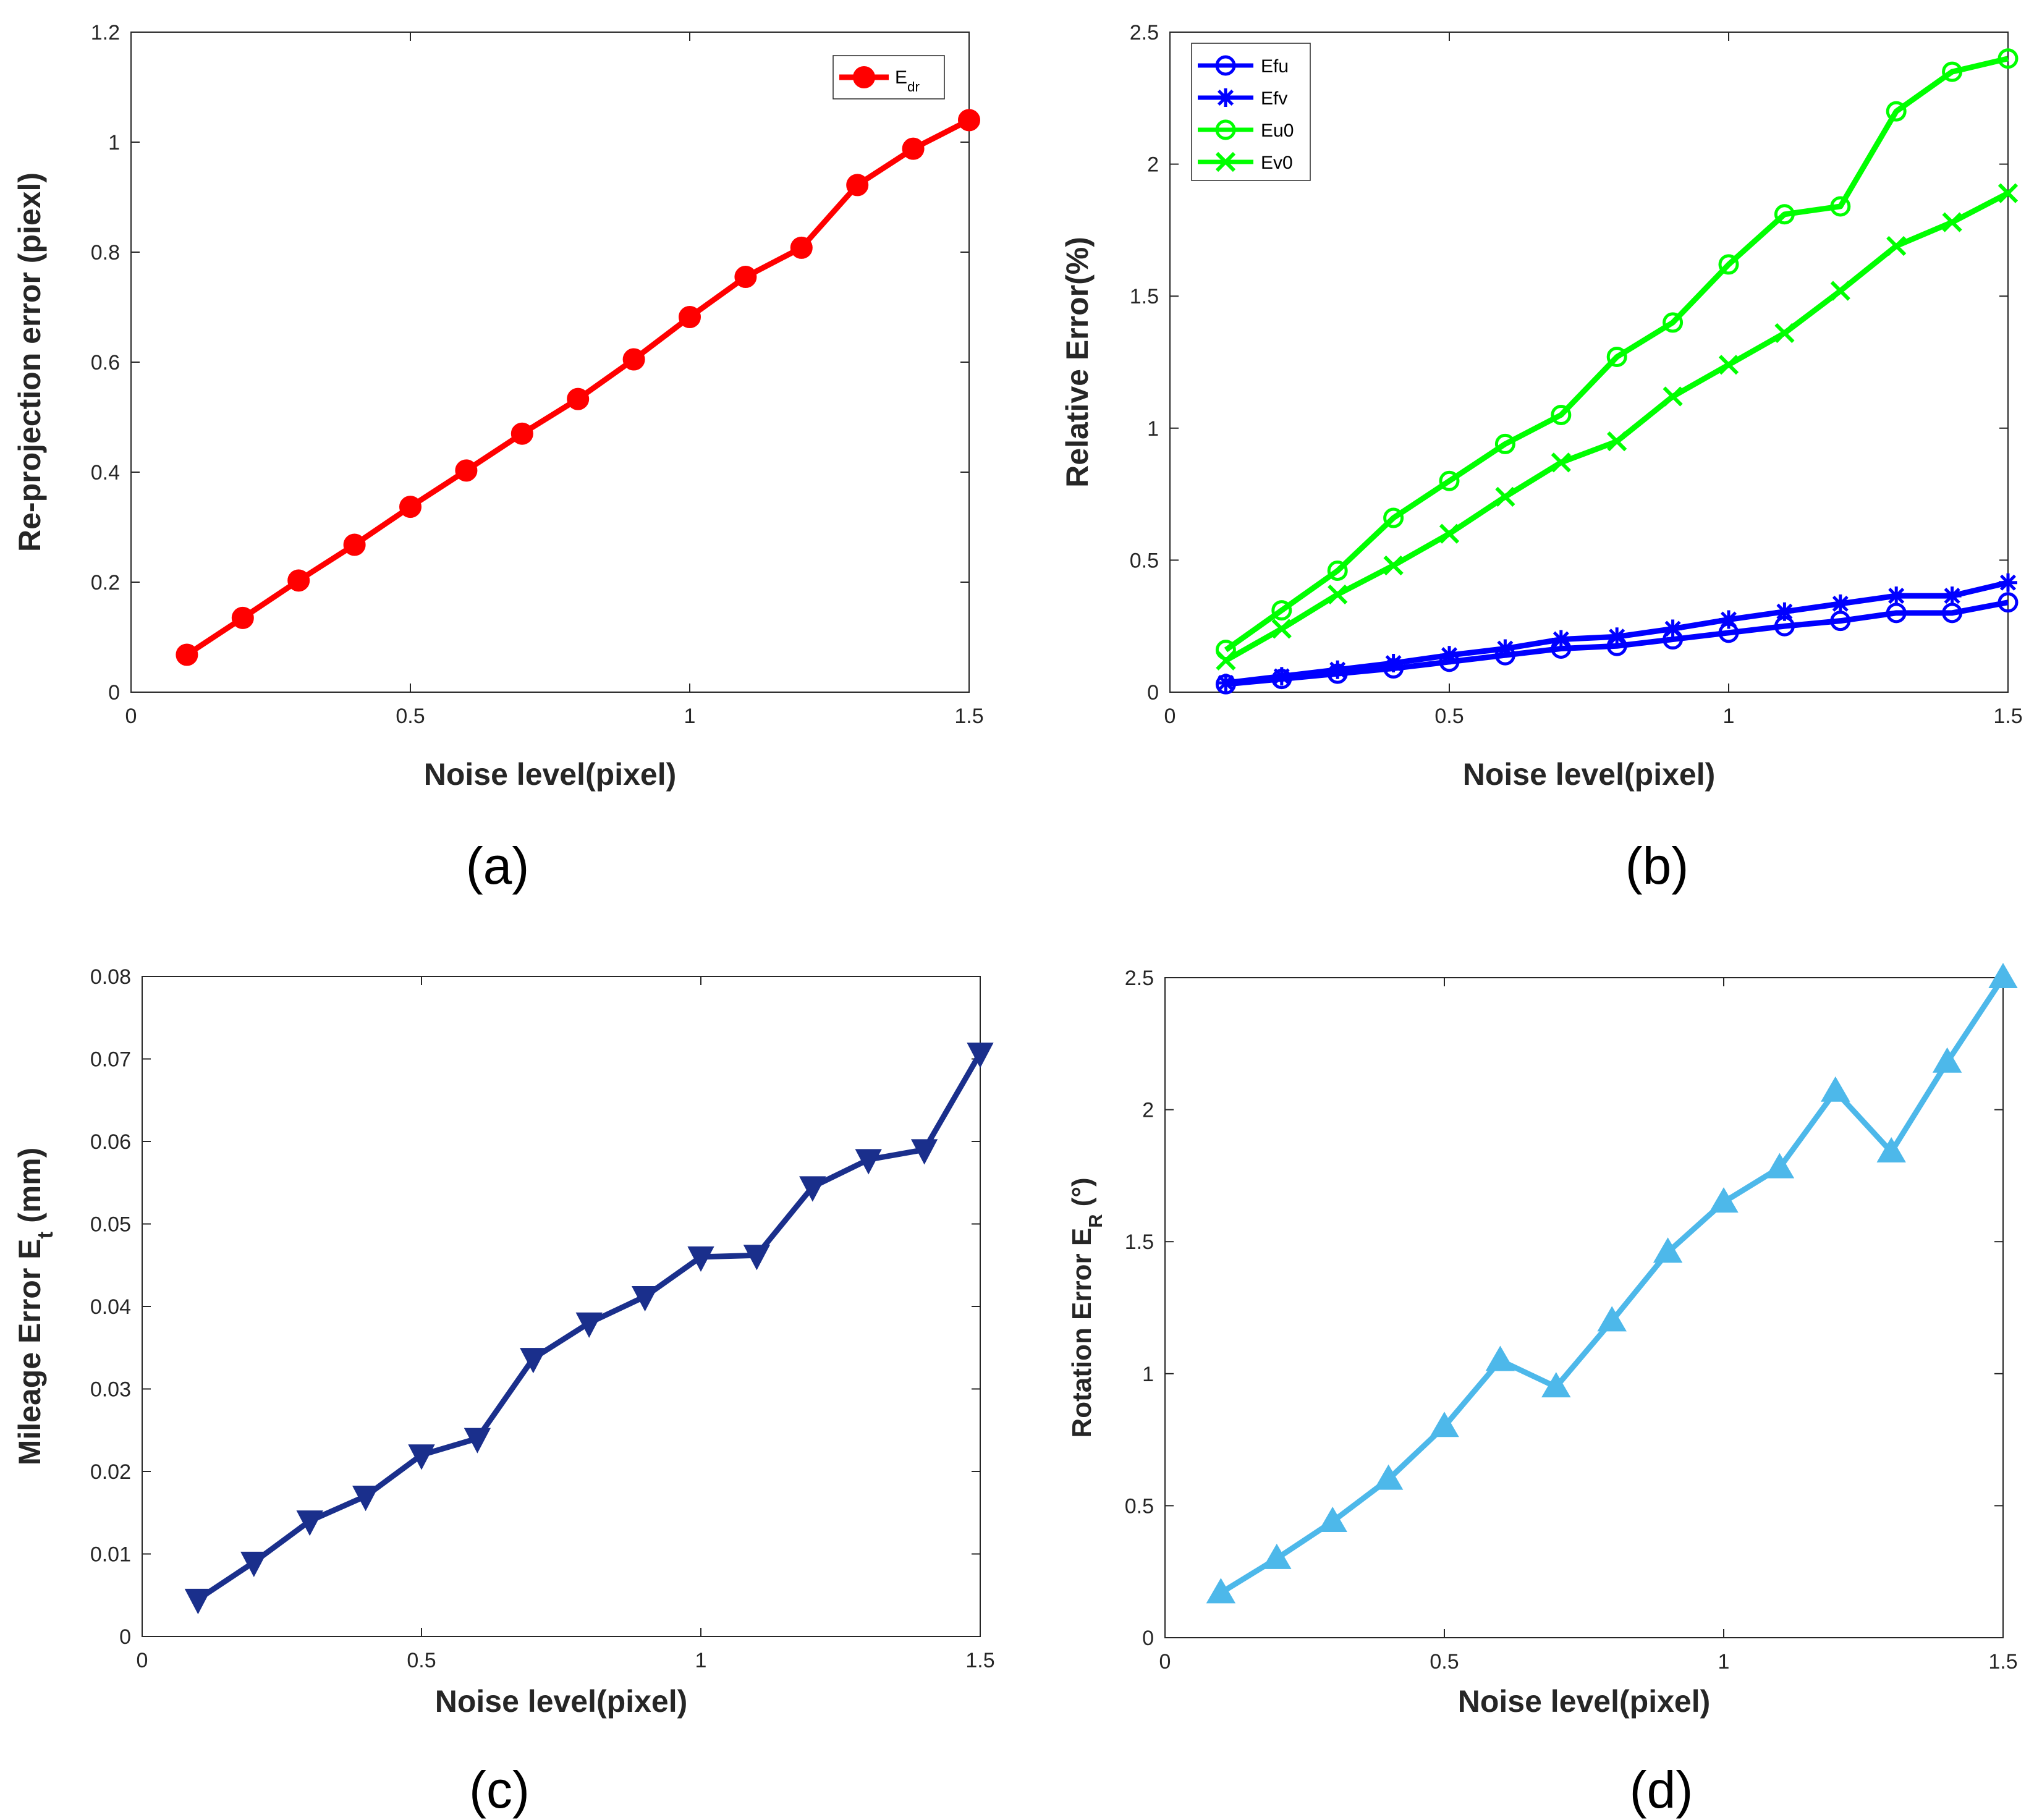 The image size is (2042, 1820). Describe the element at coordinates (110, 977) in the screenshot. I see `y-tick-label: 0.08` at that location.